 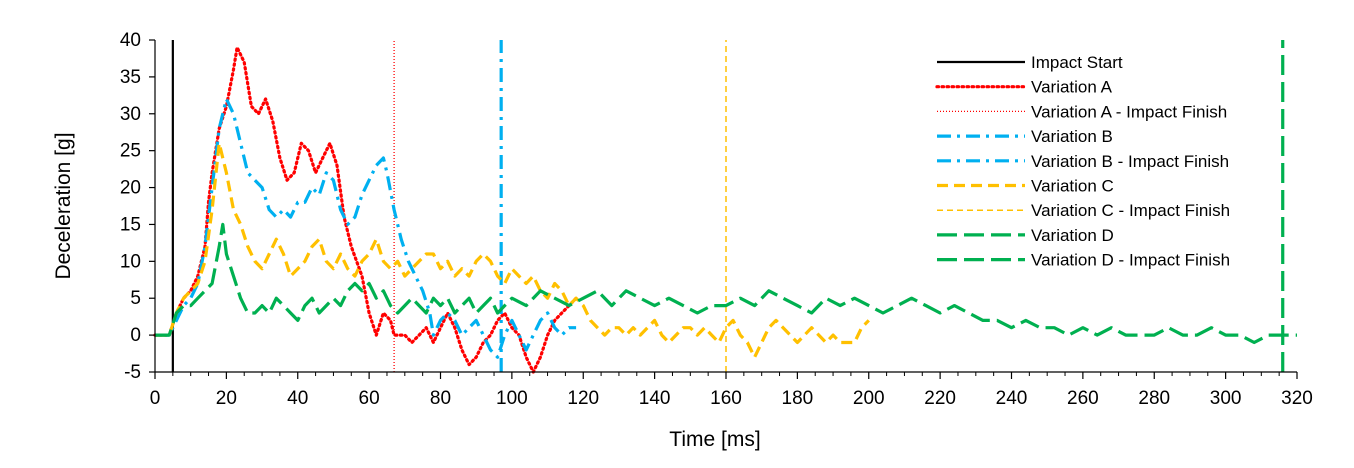 I want to click on y-tick-label: 5, so click(x=135, y=298).